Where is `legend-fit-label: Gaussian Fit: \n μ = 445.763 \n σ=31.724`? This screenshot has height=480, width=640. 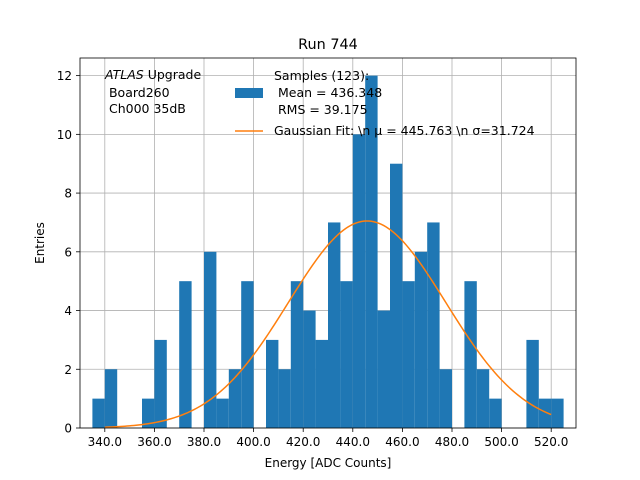
legend-fit-label: Gaussian Fit: \n μ = 445.763 \n σ=31.724 is located at coordinates (404, 130).